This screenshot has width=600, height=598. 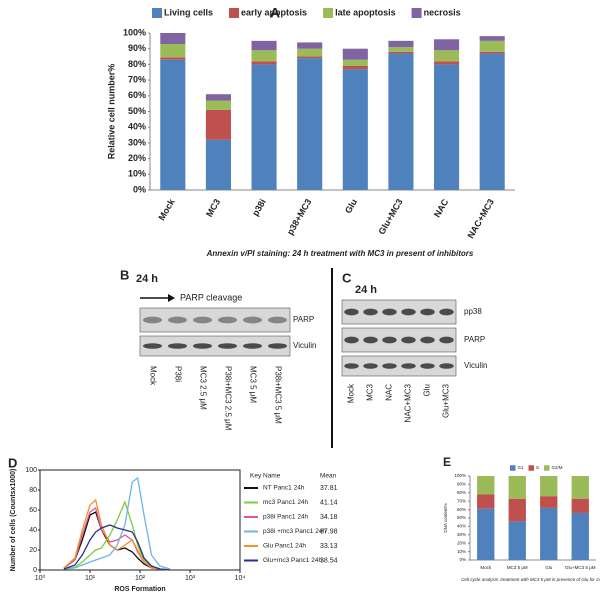 What do you see at coordinates (213, 207) in the screenshot?
I see `x-tick-label: MC3` at bounding box center [213, 207].